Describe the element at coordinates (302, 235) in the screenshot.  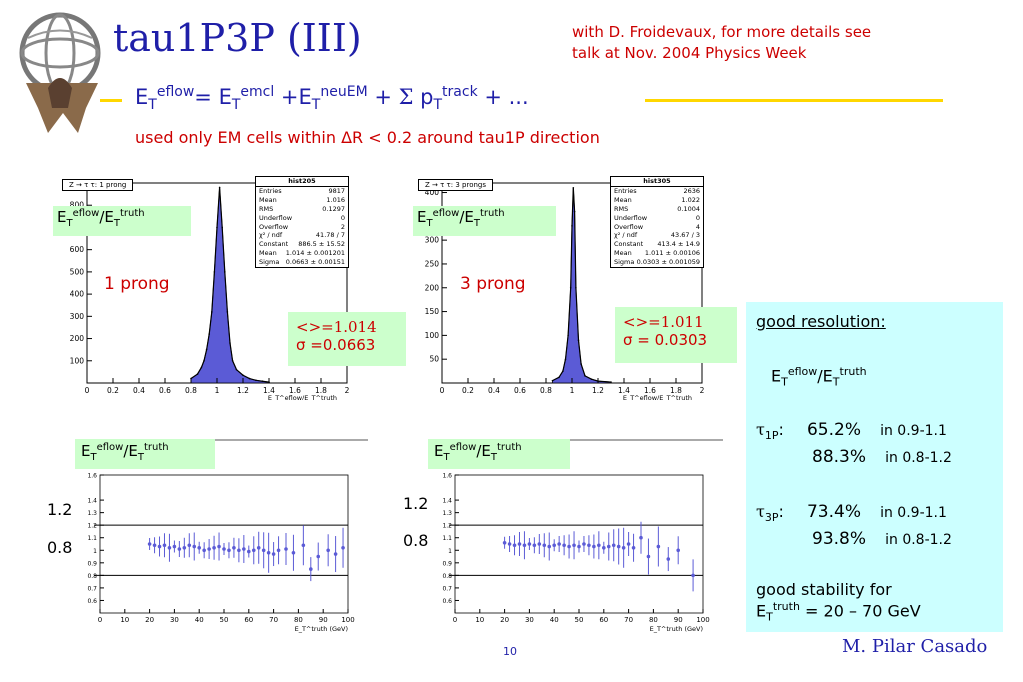
I see `hist1-stat-row: χ² / ndf 41.78 / 7` at that location.